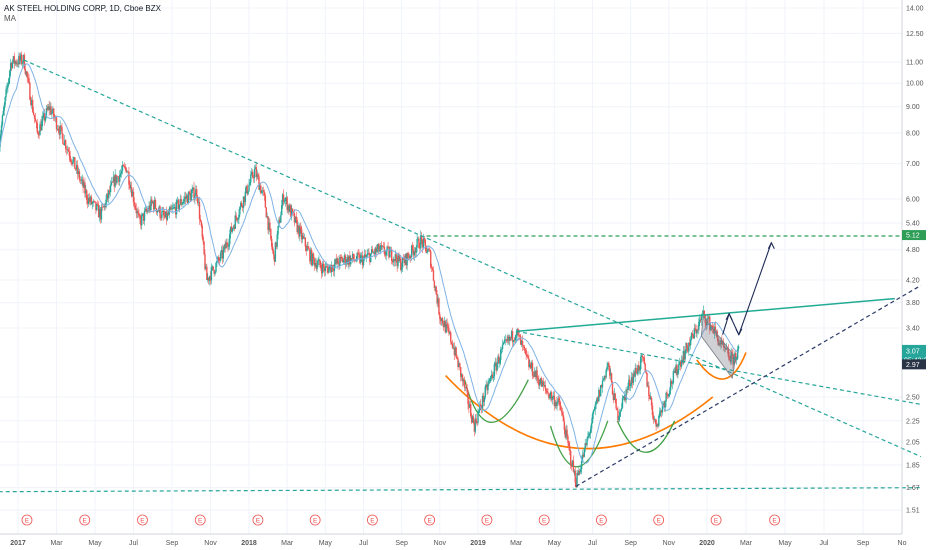 The height and width of the screenshot is (550, 932). I want to click on time-tick-label: Sep, so click(401, 543).